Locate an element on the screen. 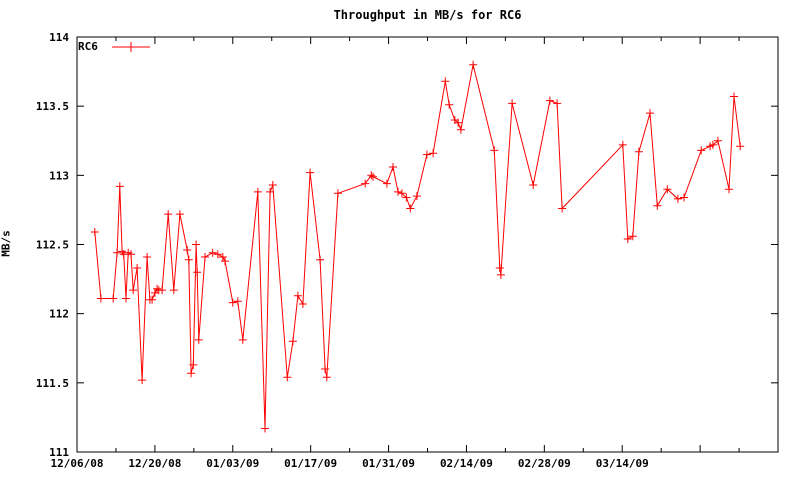 The height and width of the screenshot is (480, 800). y-tick-label: 113 is located at coordinates (59, 175).